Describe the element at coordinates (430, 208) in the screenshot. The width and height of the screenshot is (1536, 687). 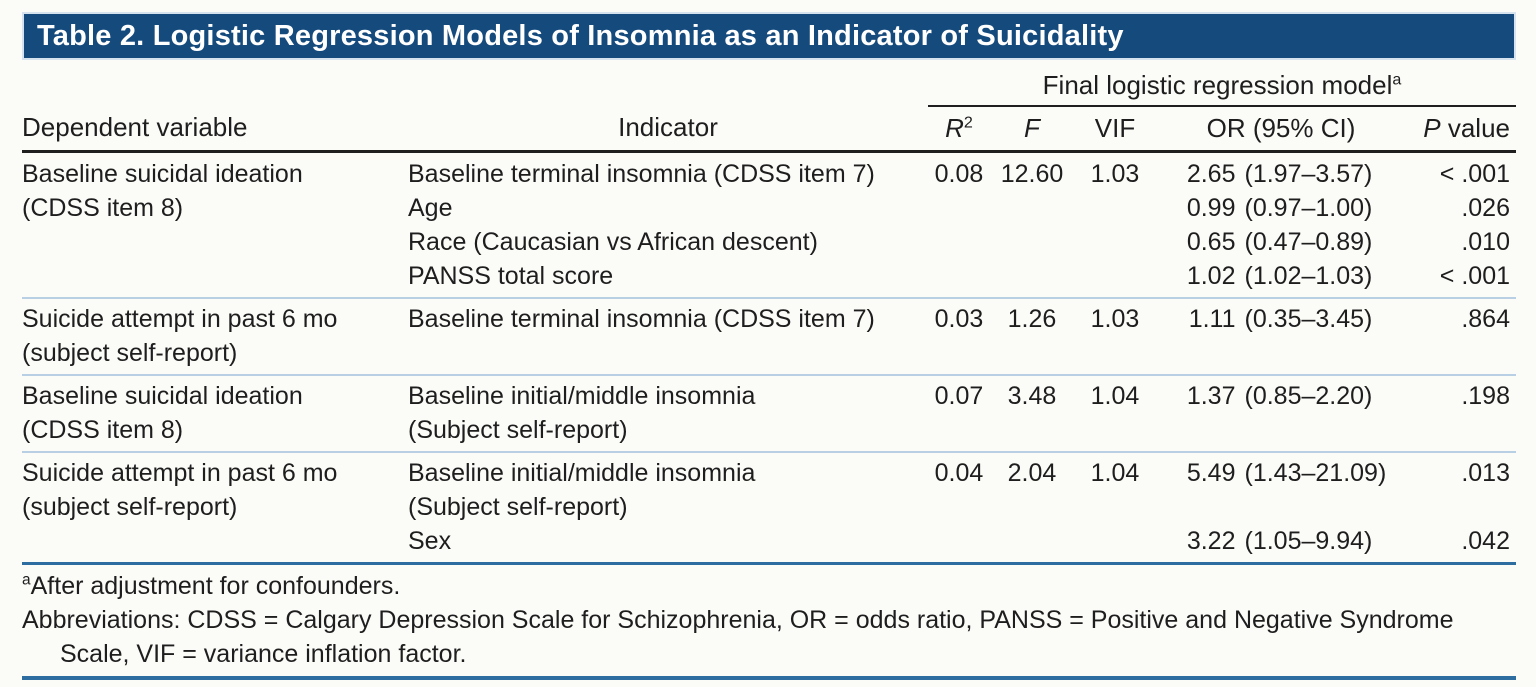
I see `cell-indicator: Age` at that location.